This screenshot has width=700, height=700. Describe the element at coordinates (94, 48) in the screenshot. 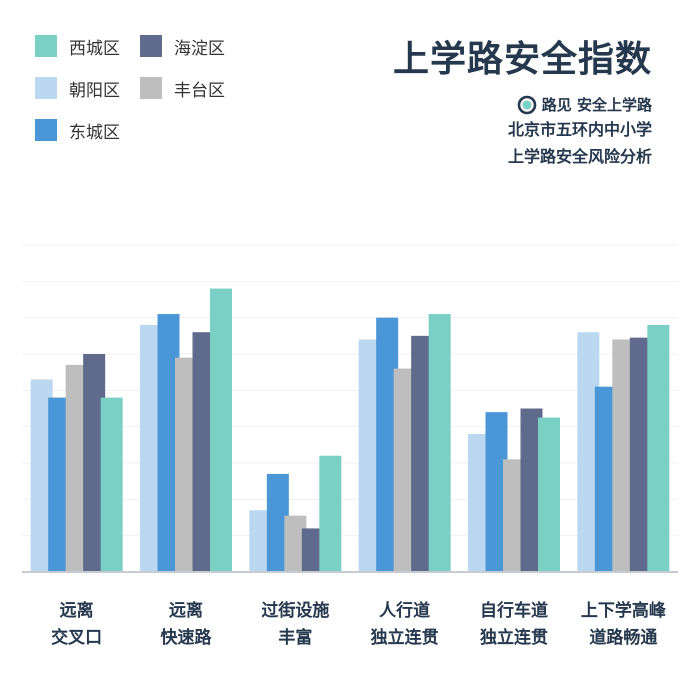

I see `legend-label: 西城区` at that location.